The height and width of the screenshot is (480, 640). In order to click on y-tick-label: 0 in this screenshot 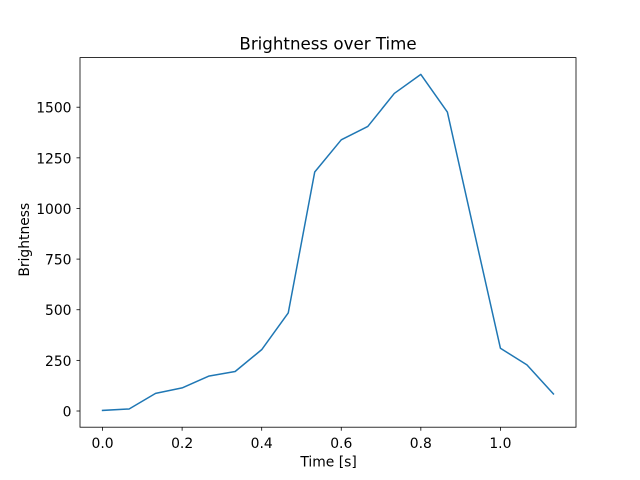, I will do `click(67, 413)`.